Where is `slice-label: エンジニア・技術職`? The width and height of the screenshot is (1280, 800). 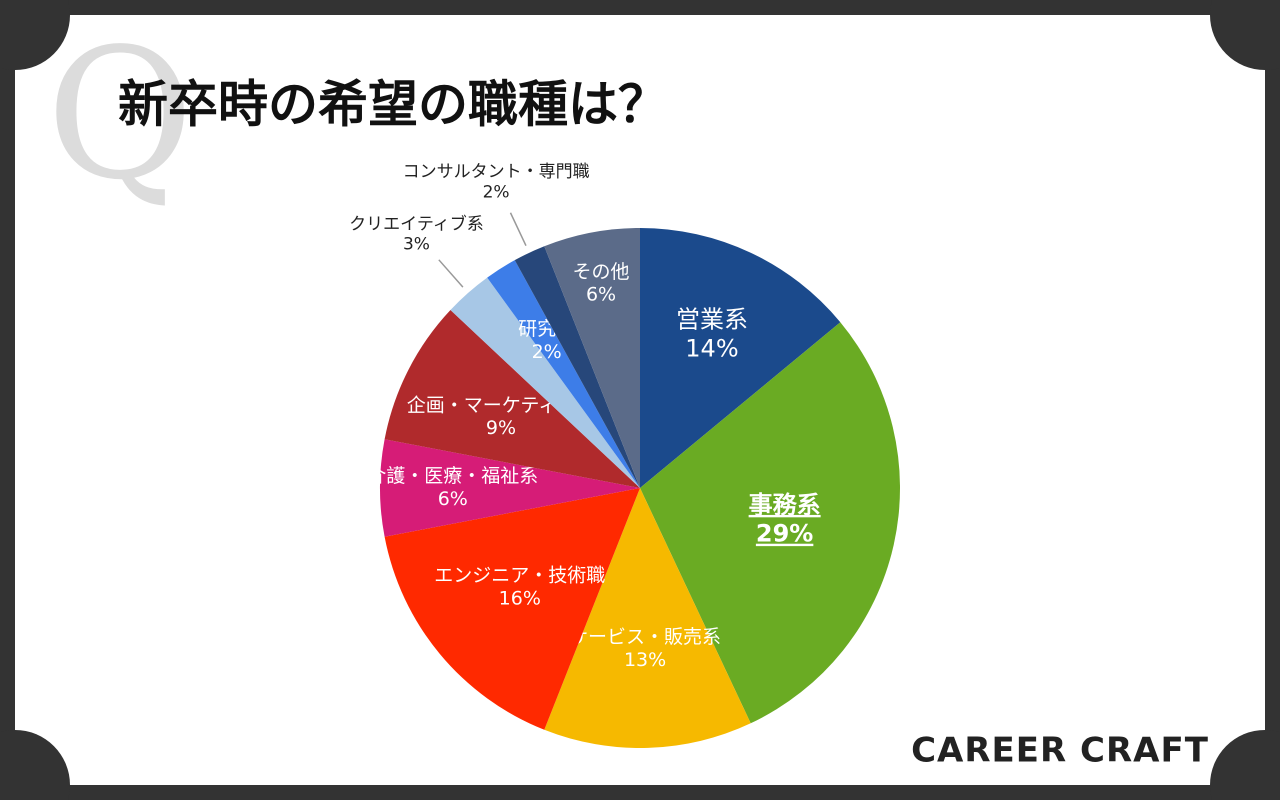
slice-label: エンジニア・技術職 is located at coordinates (519, 576).